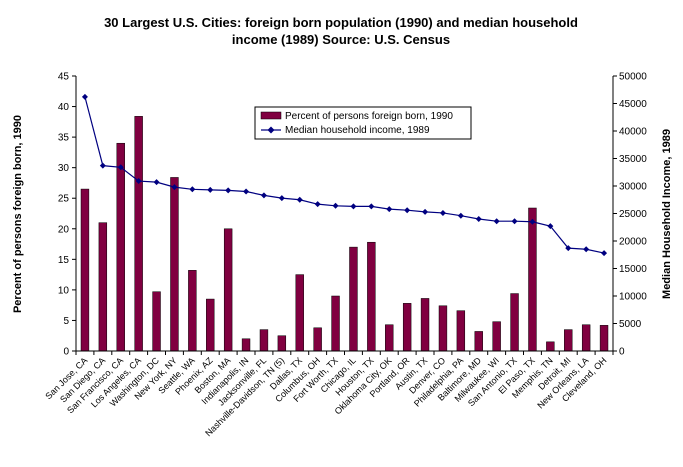 The height and width of the screenshot is (467, 683). I want to click on right-tick-label-4: 20000, so click(633, 242).